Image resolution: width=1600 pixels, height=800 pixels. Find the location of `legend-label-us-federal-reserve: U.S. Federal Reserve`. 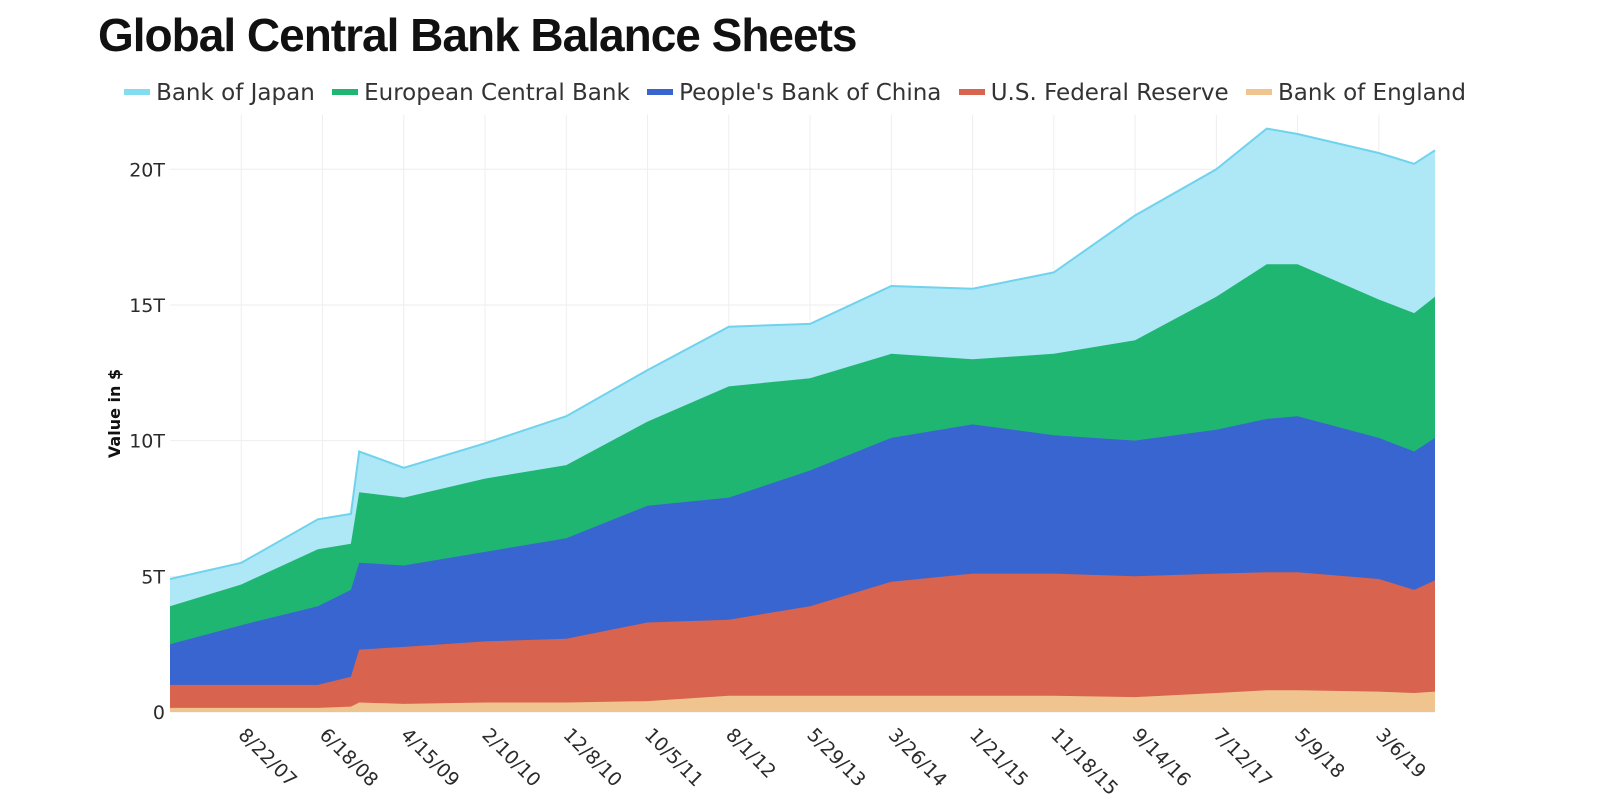

legend-label-us-federal-reserve: U.S. Federal Reserve is located at coordinates (1109, 93).